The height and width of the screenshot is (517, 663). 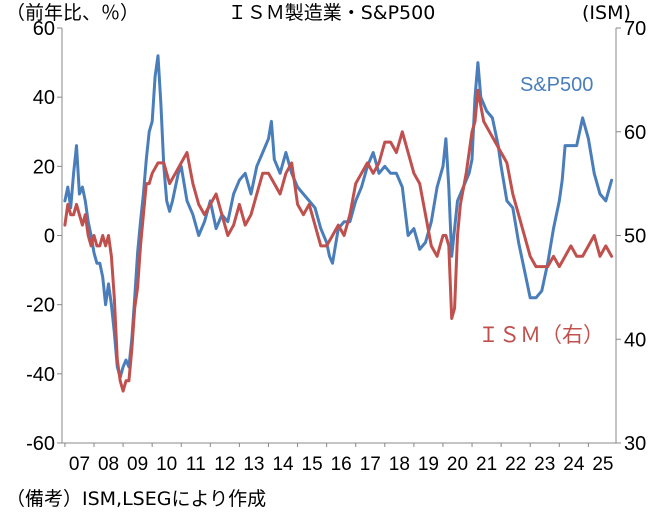 What do you see at coordinates (399, 464) in the screenshot?
I see `x-tick-label: 18` at bounding box center [399, 464].